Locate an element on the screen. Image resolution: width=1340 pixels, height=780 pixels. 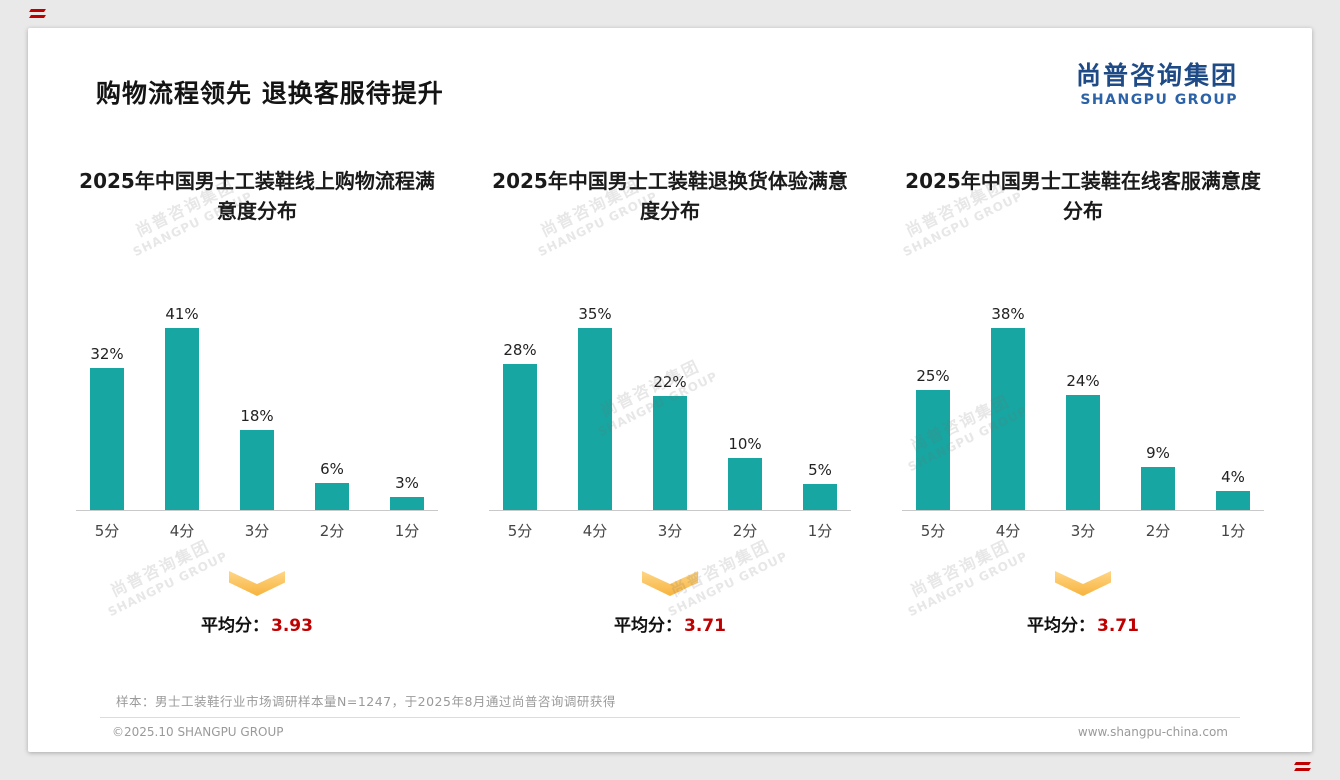
corner-decoration-top-left is located at coordinates (37, 13).